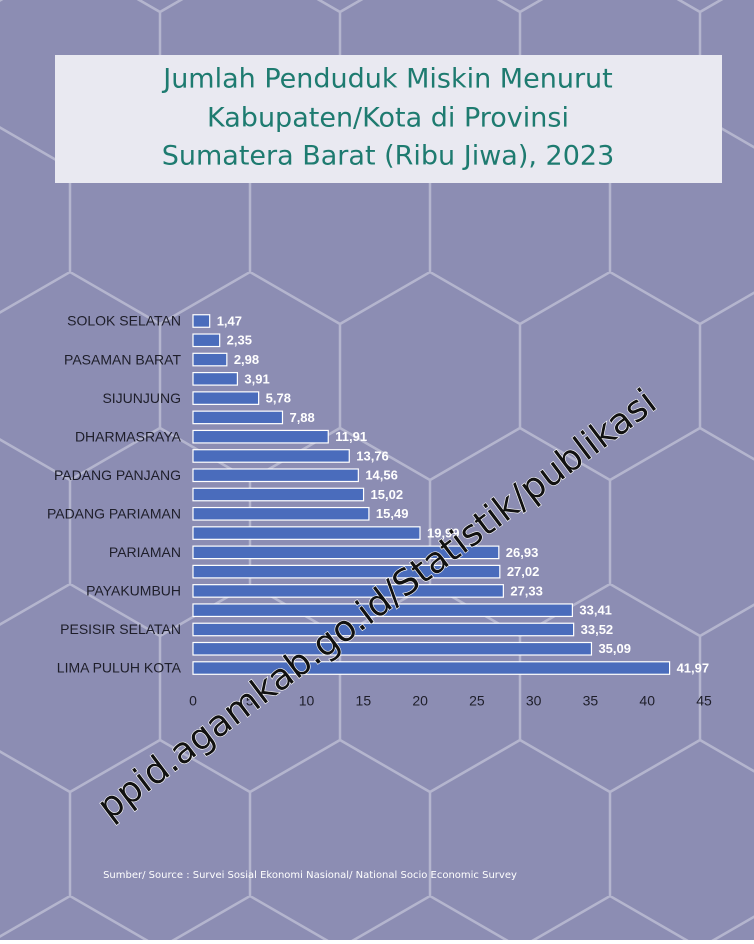 This screenshot has width=754, height=944. What do you see at coordinates (372, 455) in the screenshot?
I see `value-label: 13,76` at bounding box center [372, 455].